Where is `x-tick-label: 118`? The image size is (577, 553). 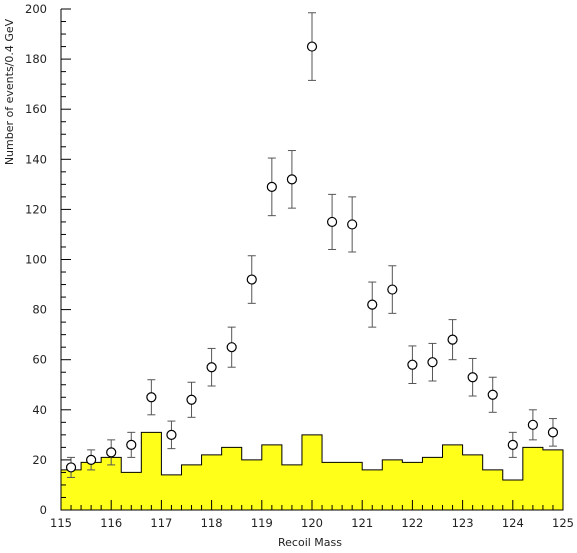 x-tick-label: 118 is located at coordinates (212, 523).